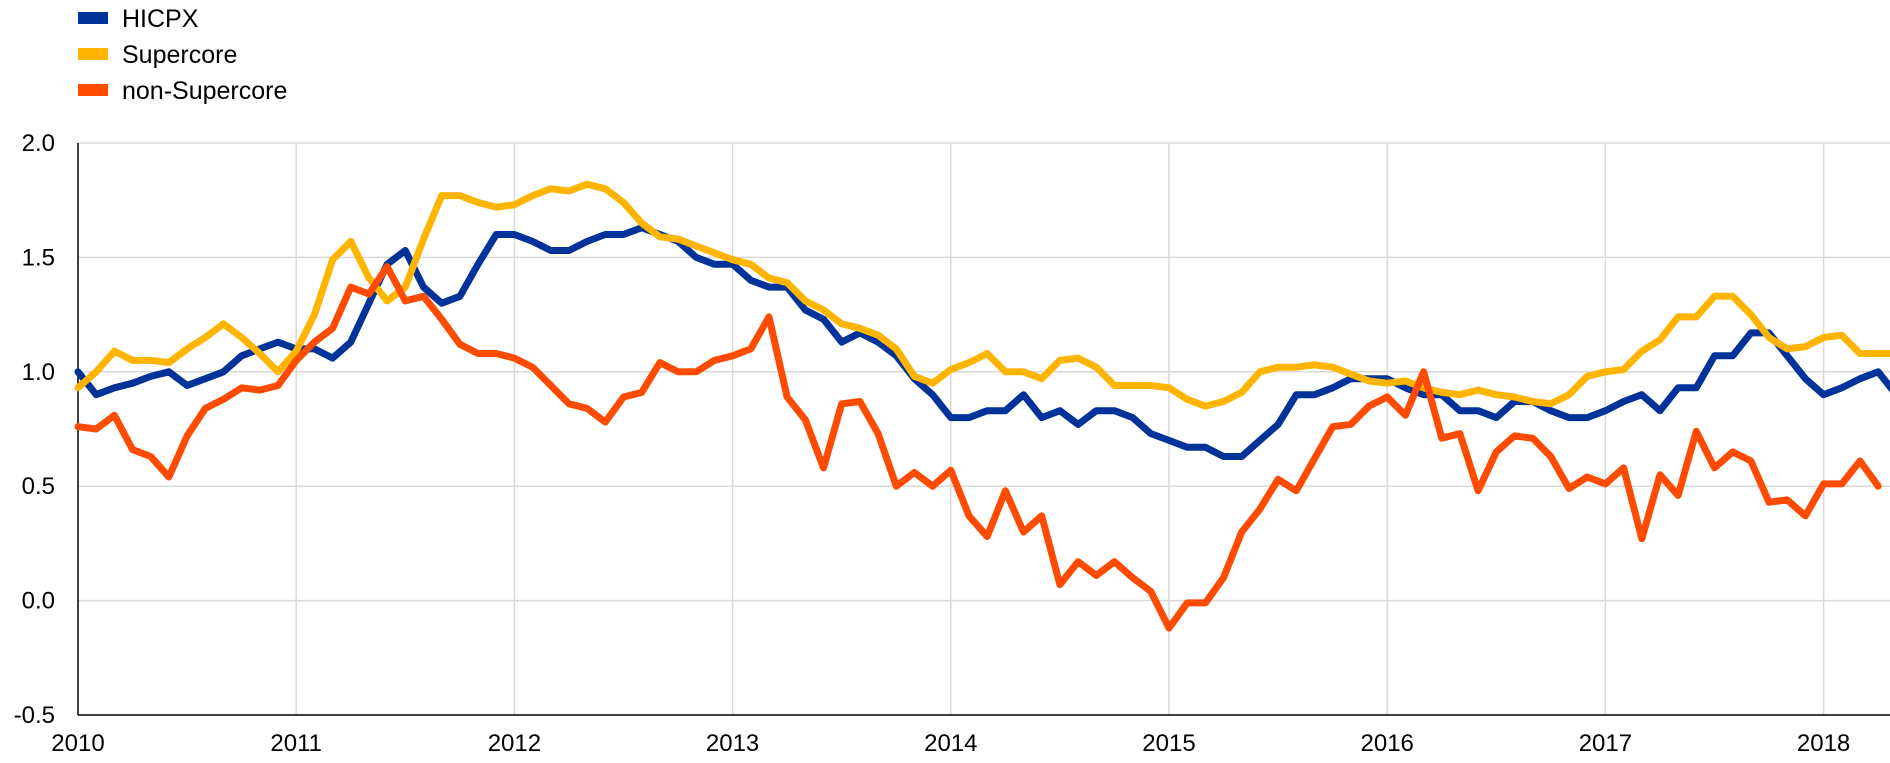  What do you see at coordinates (34, 715) in the screenshot?
I see `y-tick-label: -0.5` at bounding box center [34, 715].